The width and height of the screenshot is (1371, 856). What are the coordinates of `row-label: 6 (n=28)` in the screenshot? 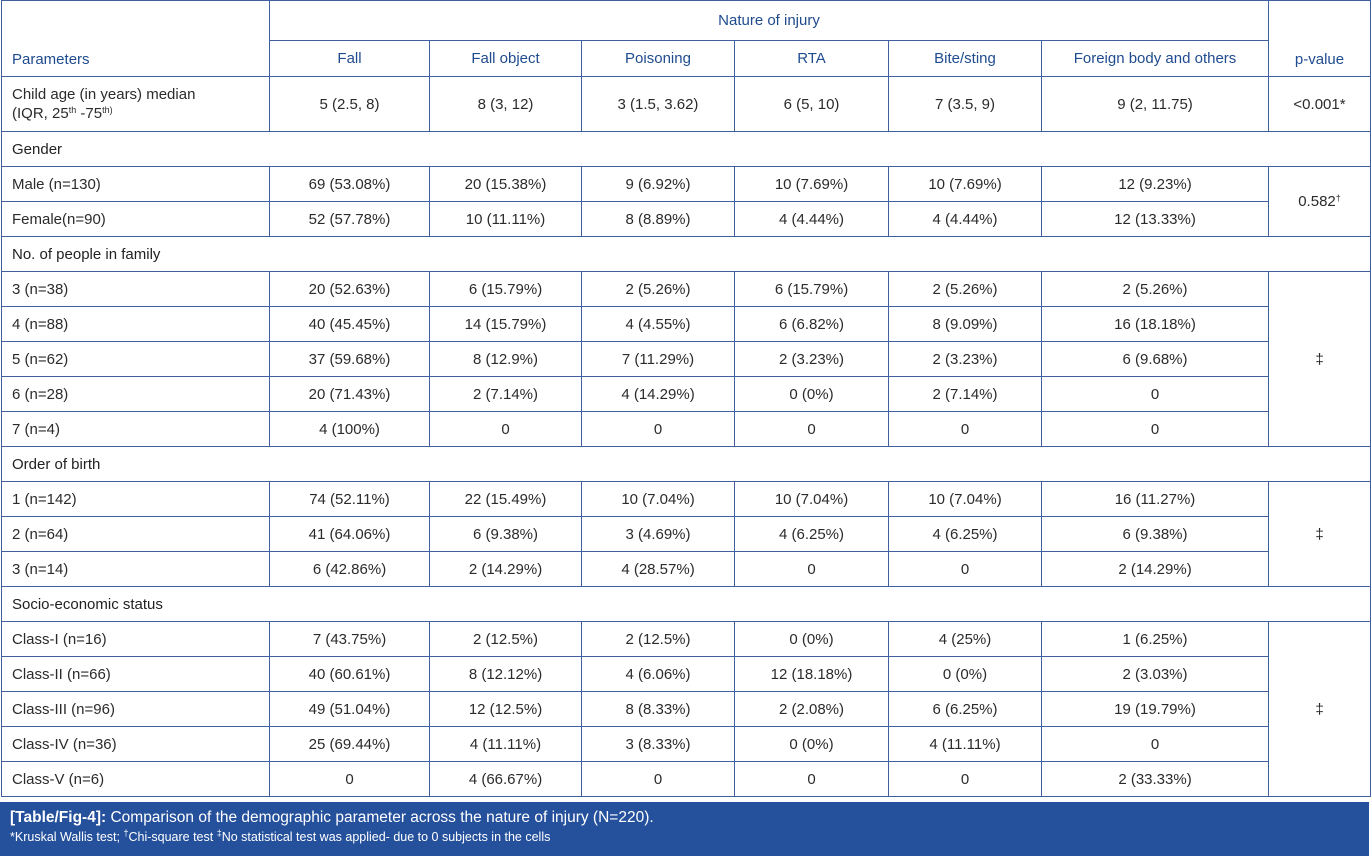 It's located at (135, 394).